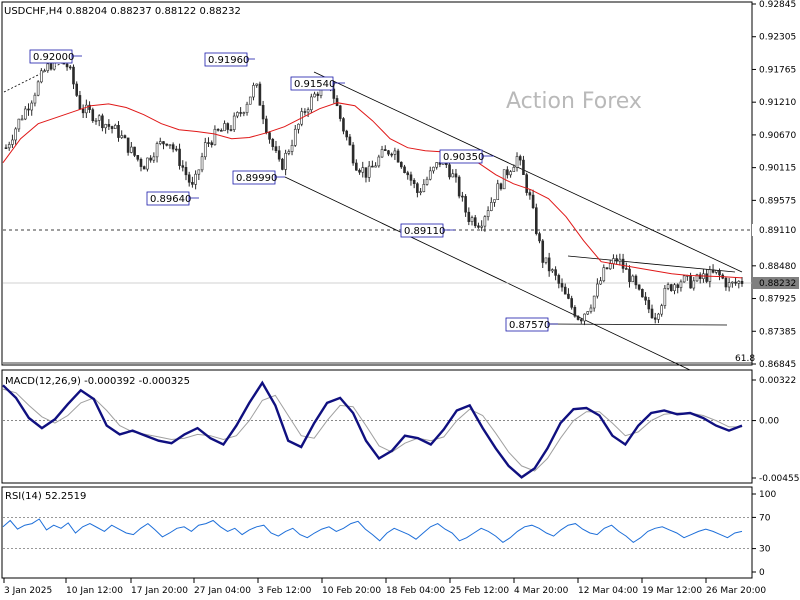  What do you see at coordinates (777, 365) in the screenshot?
I see `price-y-tick-label: 0.86845` at bounding box center [777, 365].